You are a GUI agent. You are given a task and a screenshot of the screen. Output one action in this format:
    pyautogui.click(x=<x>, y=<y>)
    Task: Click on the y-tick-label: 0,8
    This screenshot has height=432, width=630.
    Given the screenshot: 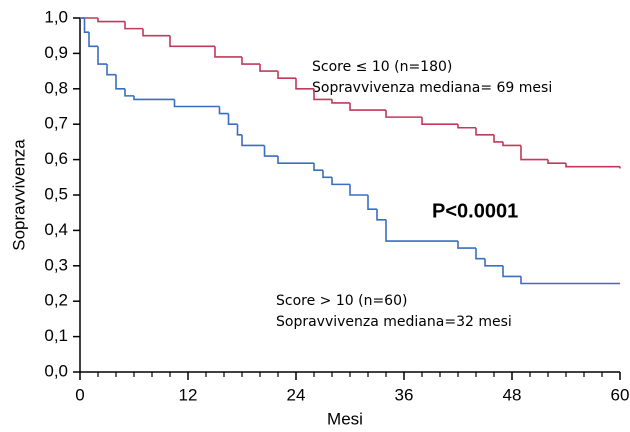 What is the action you would take?
    pyautogui.click(x=56, y=87)
    